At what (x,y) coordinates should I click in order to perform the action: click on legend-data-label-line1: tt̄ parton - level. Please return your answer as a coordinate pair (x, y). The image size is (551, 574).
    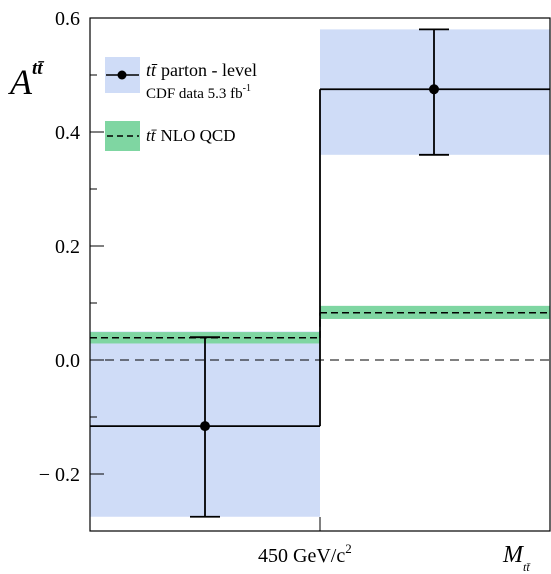
    Looking at the image, I should click on (201, 70).